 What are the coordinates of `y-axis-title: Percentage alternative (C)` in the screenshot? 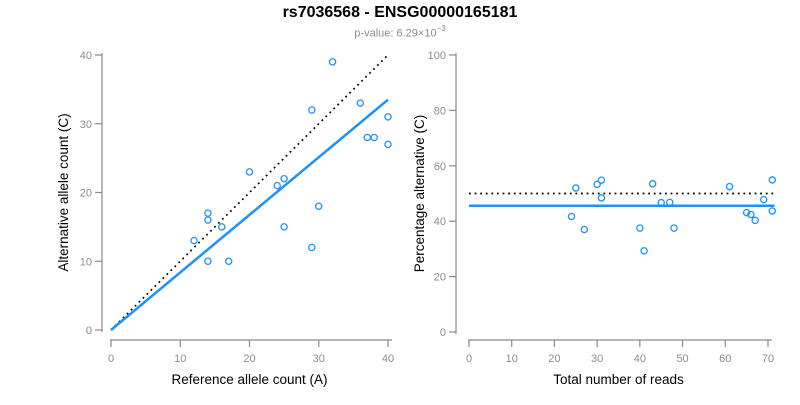 It's located at (419, 194).